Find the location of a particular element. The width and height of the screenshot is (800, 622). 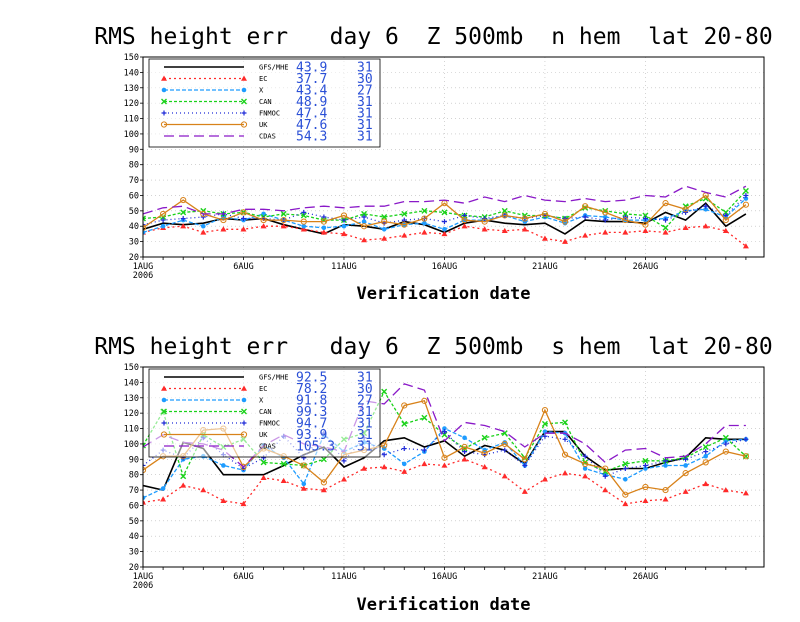

legend-label: CAN is located at coordinates (265, 102).